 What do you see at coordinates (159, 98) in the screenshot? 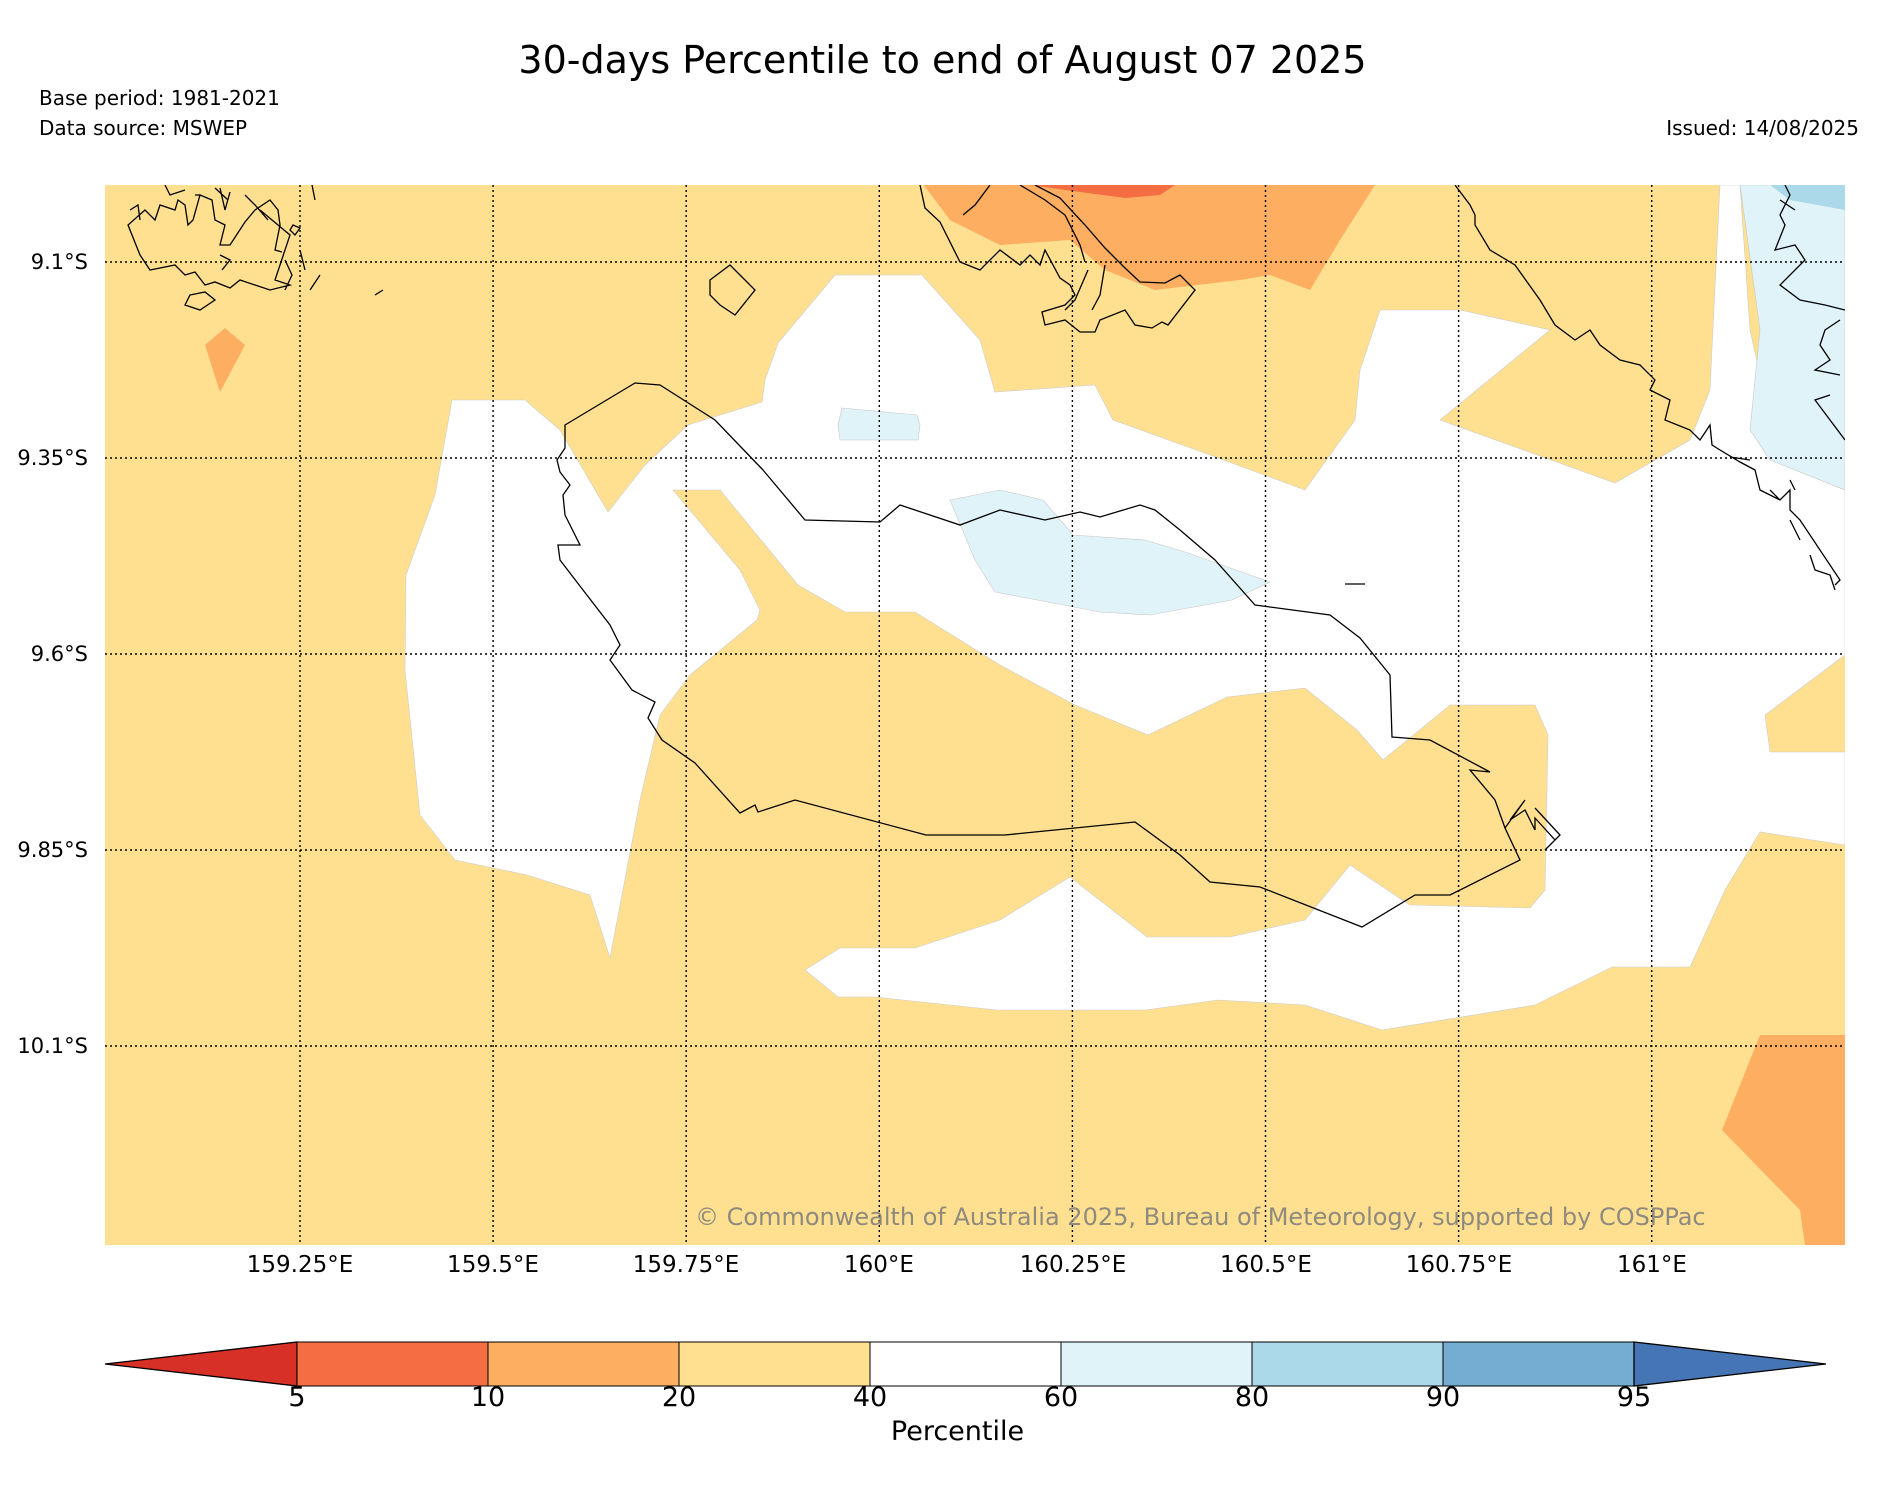
I see `base-period: Base period: 1981-2021` at bounding box center [159, 98].